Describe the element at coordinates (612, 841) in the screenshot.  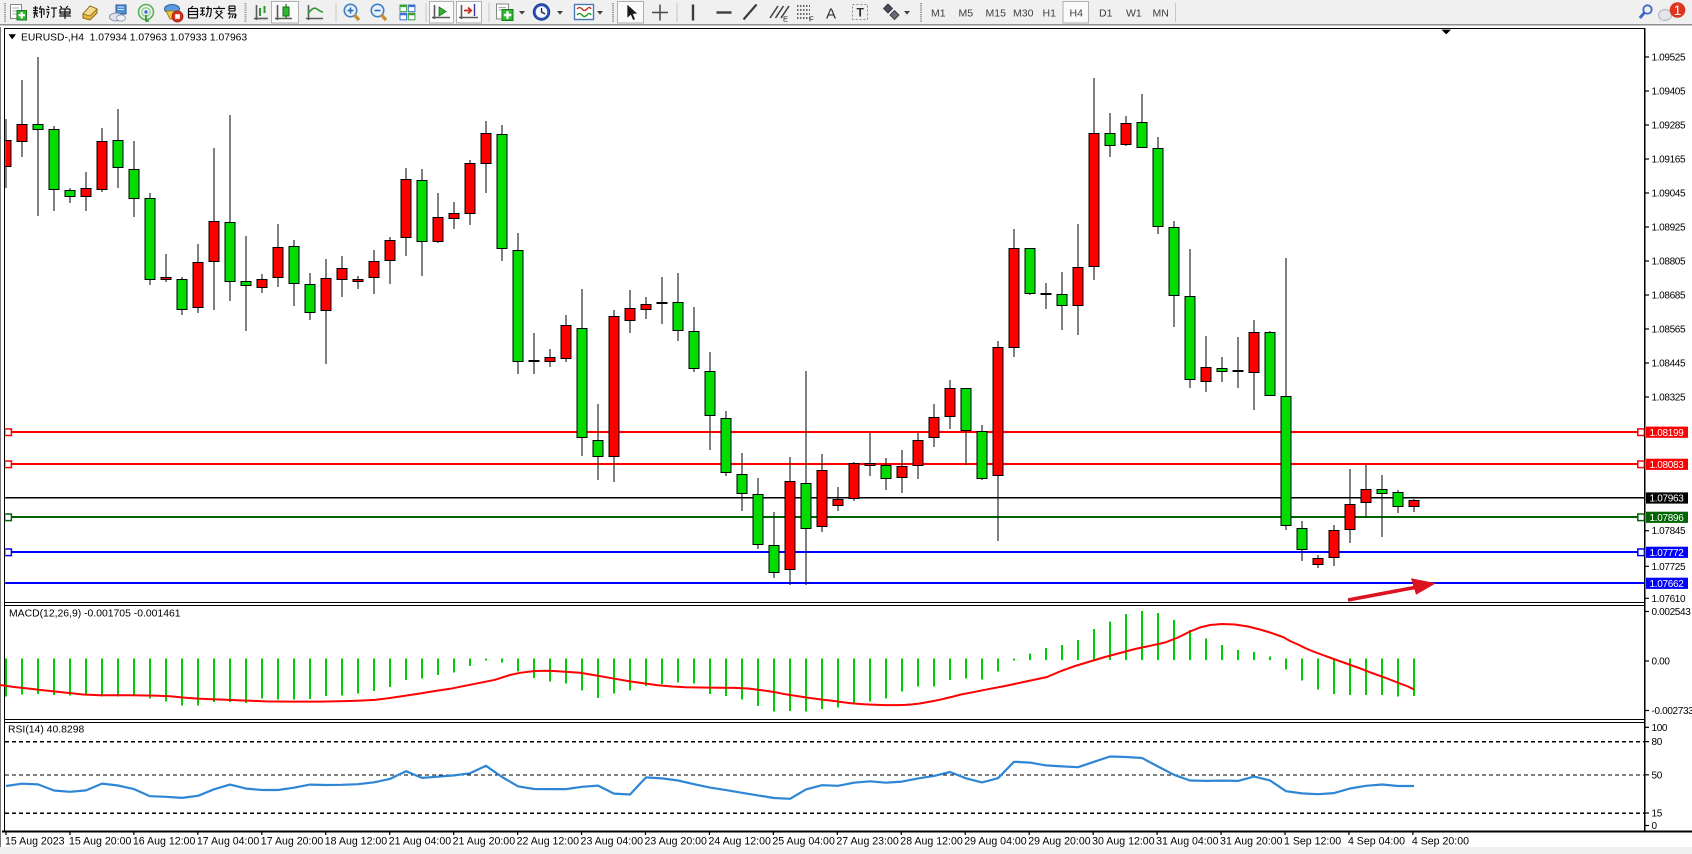
I see `svg-text: 23 Aug 04:00` at that location.